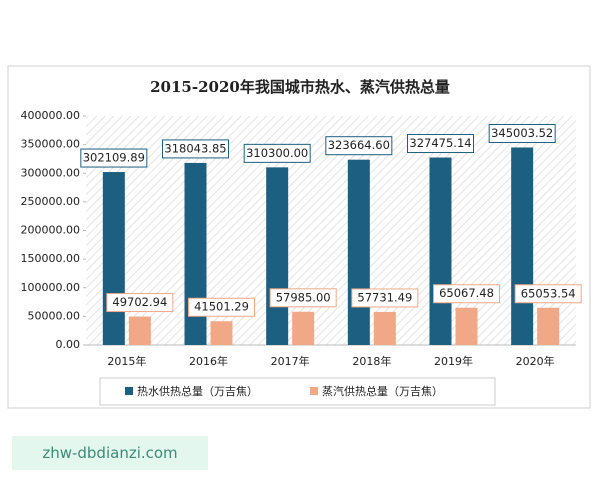 The image size is (600, 480). What do you see at coordinates (197, 391) in the screenshot?
I see `legend-label: 热水供热总量（万吉焦）` at bounding box center [197, 391].